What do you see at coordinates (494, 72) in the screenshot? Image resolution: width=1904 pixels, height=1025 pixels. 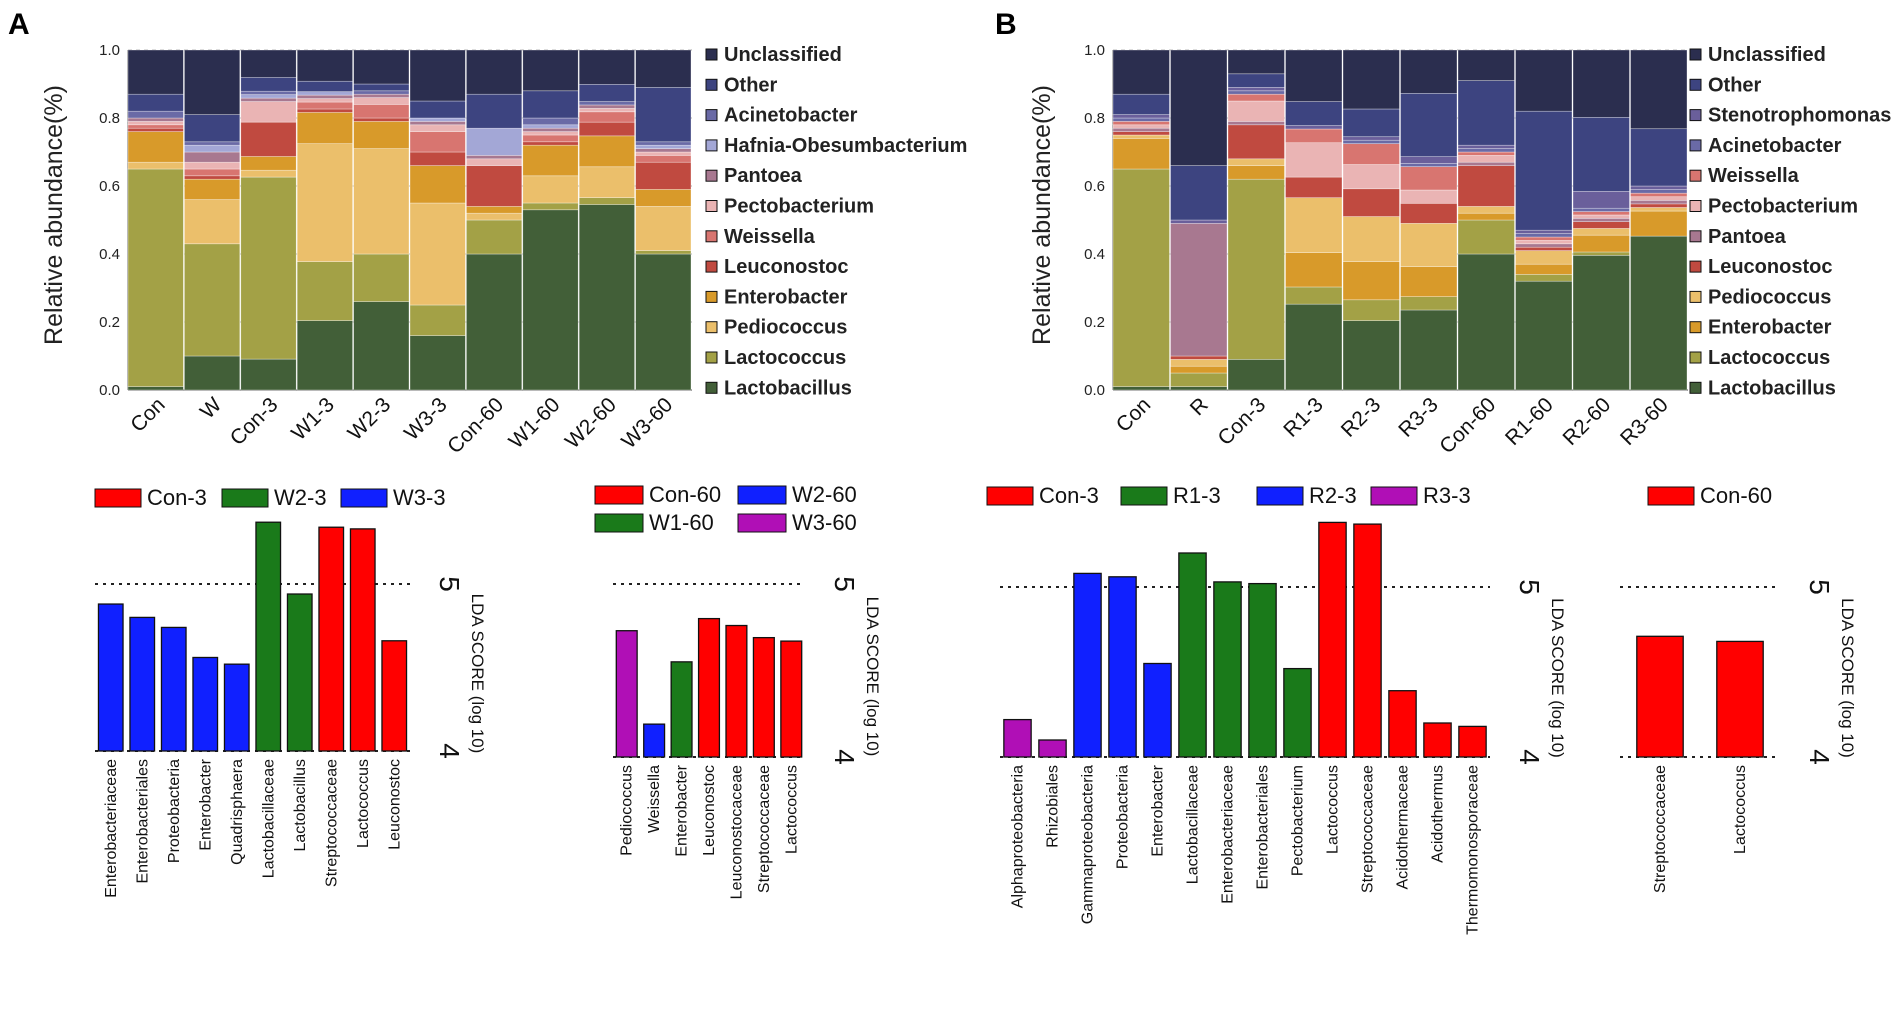 I see `bar-segment-con-60-unclassified` at bounding box center [494, 72].